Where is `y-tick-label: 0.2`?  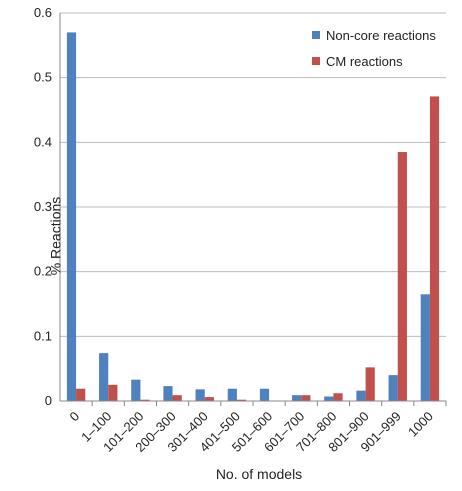
y-tick-label: 0.2 is located at coordinates (43, 271).